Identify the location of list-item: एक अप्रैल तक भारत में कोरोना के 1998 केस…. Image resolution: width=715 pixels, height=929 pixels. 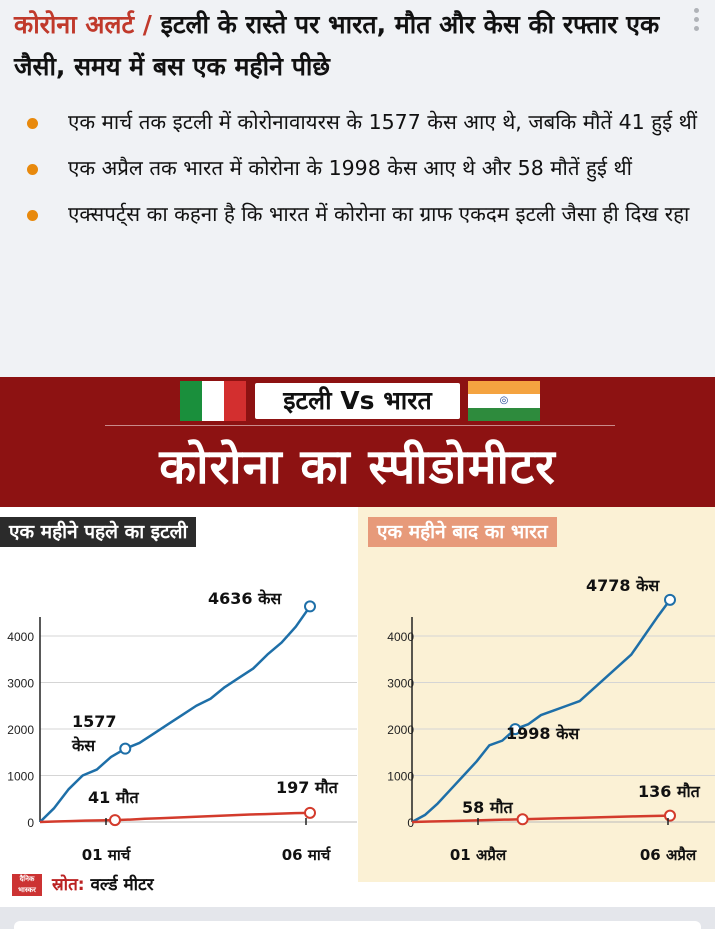
(357, 168).